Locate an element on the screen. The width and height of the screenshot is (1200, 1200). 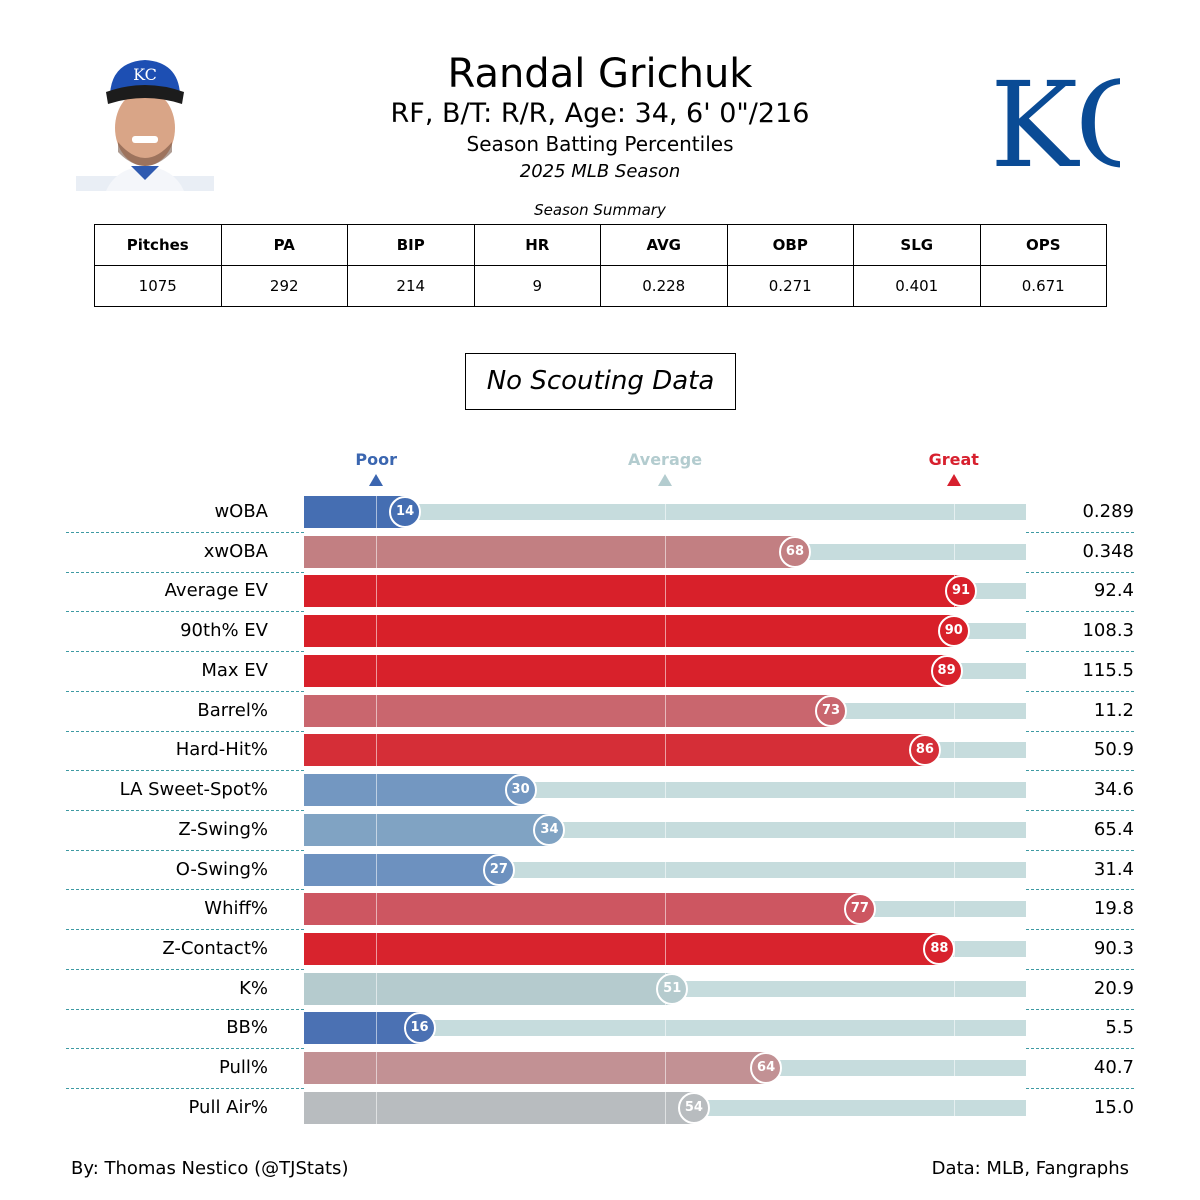
player-headshot: KC is located at coordinates (145, 123).